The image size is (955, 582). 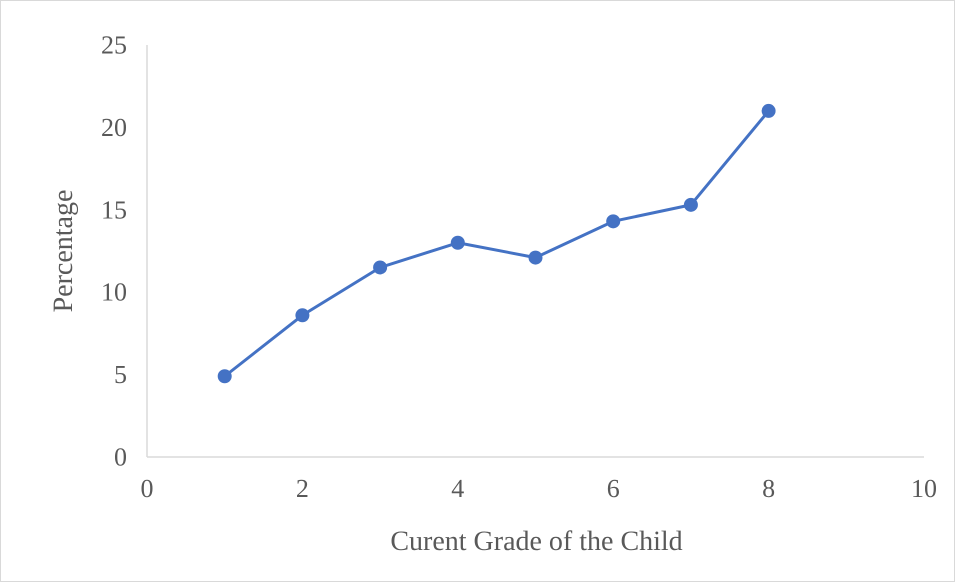 What do you see at coordinates (613, 488) in the screenshot?
I see `x-tick-label: 6` at bounding box center [613, 488].